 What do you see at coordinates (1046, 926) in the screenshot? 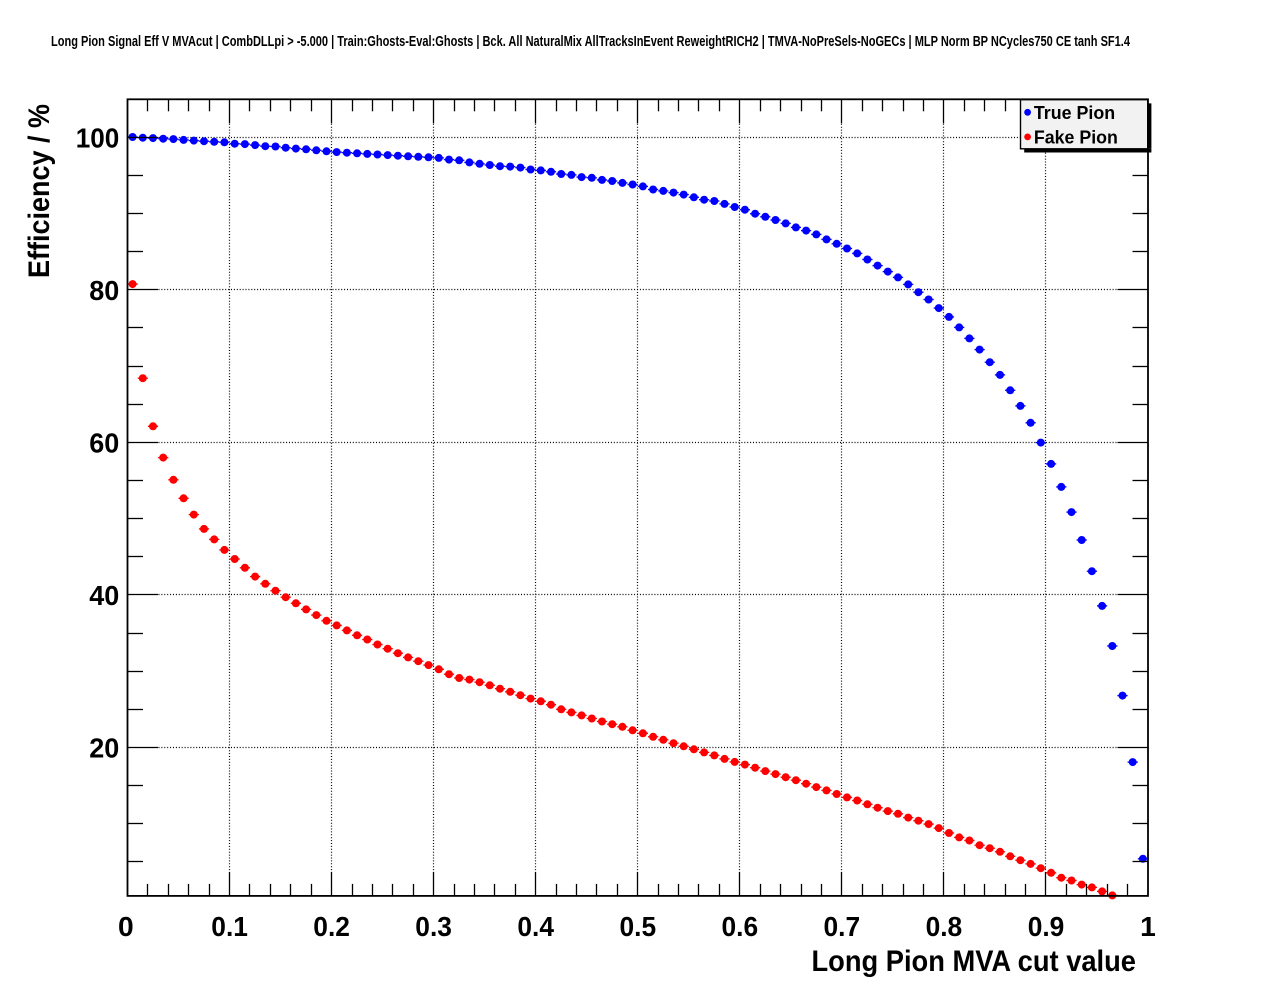
I see `svg-text: 0.9` at bounding box center [1046, 926].